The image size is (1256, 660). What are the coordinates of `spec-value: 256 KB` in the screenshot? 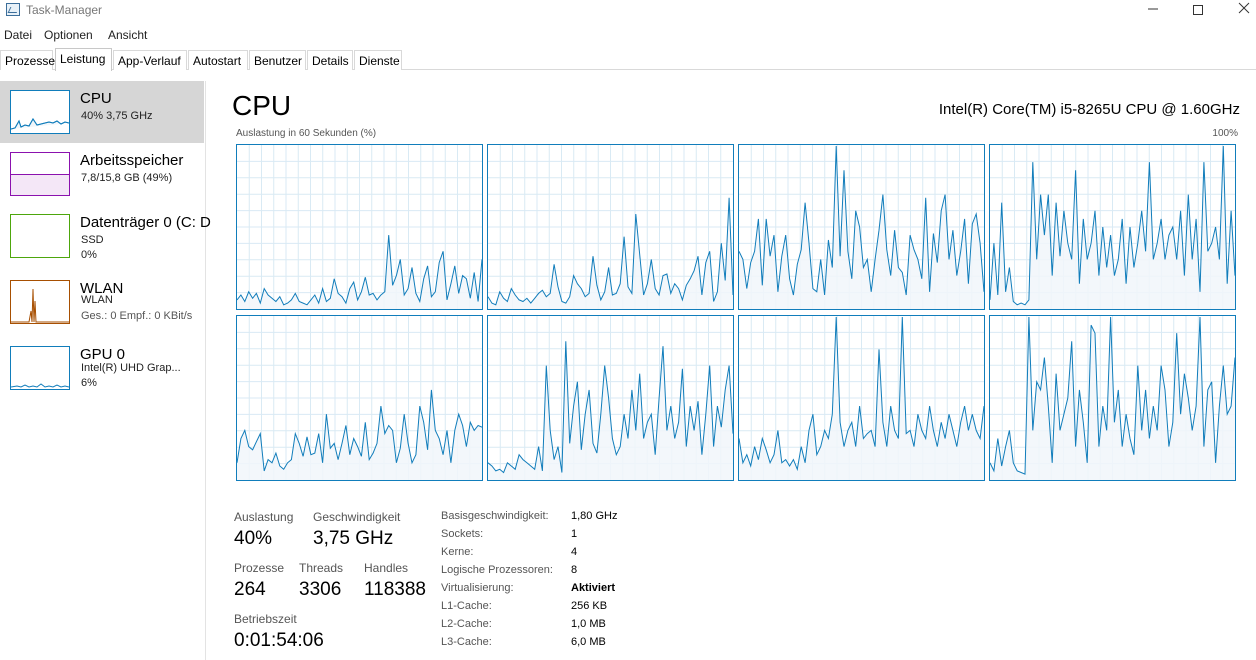 It's located at (589, 606).